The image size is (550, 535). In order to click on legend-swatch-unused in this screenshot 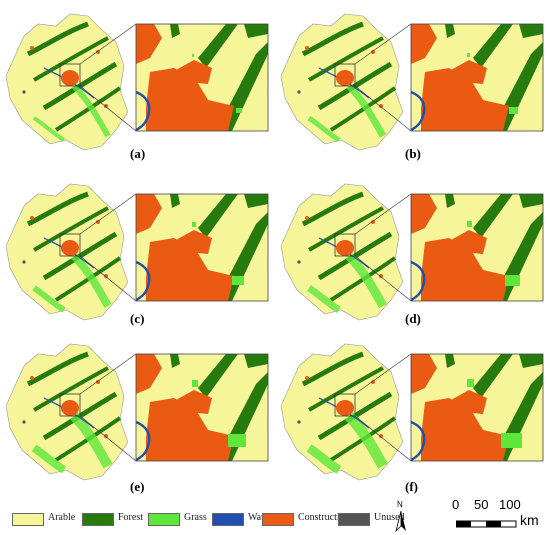, I will do `click(354, 519)`.